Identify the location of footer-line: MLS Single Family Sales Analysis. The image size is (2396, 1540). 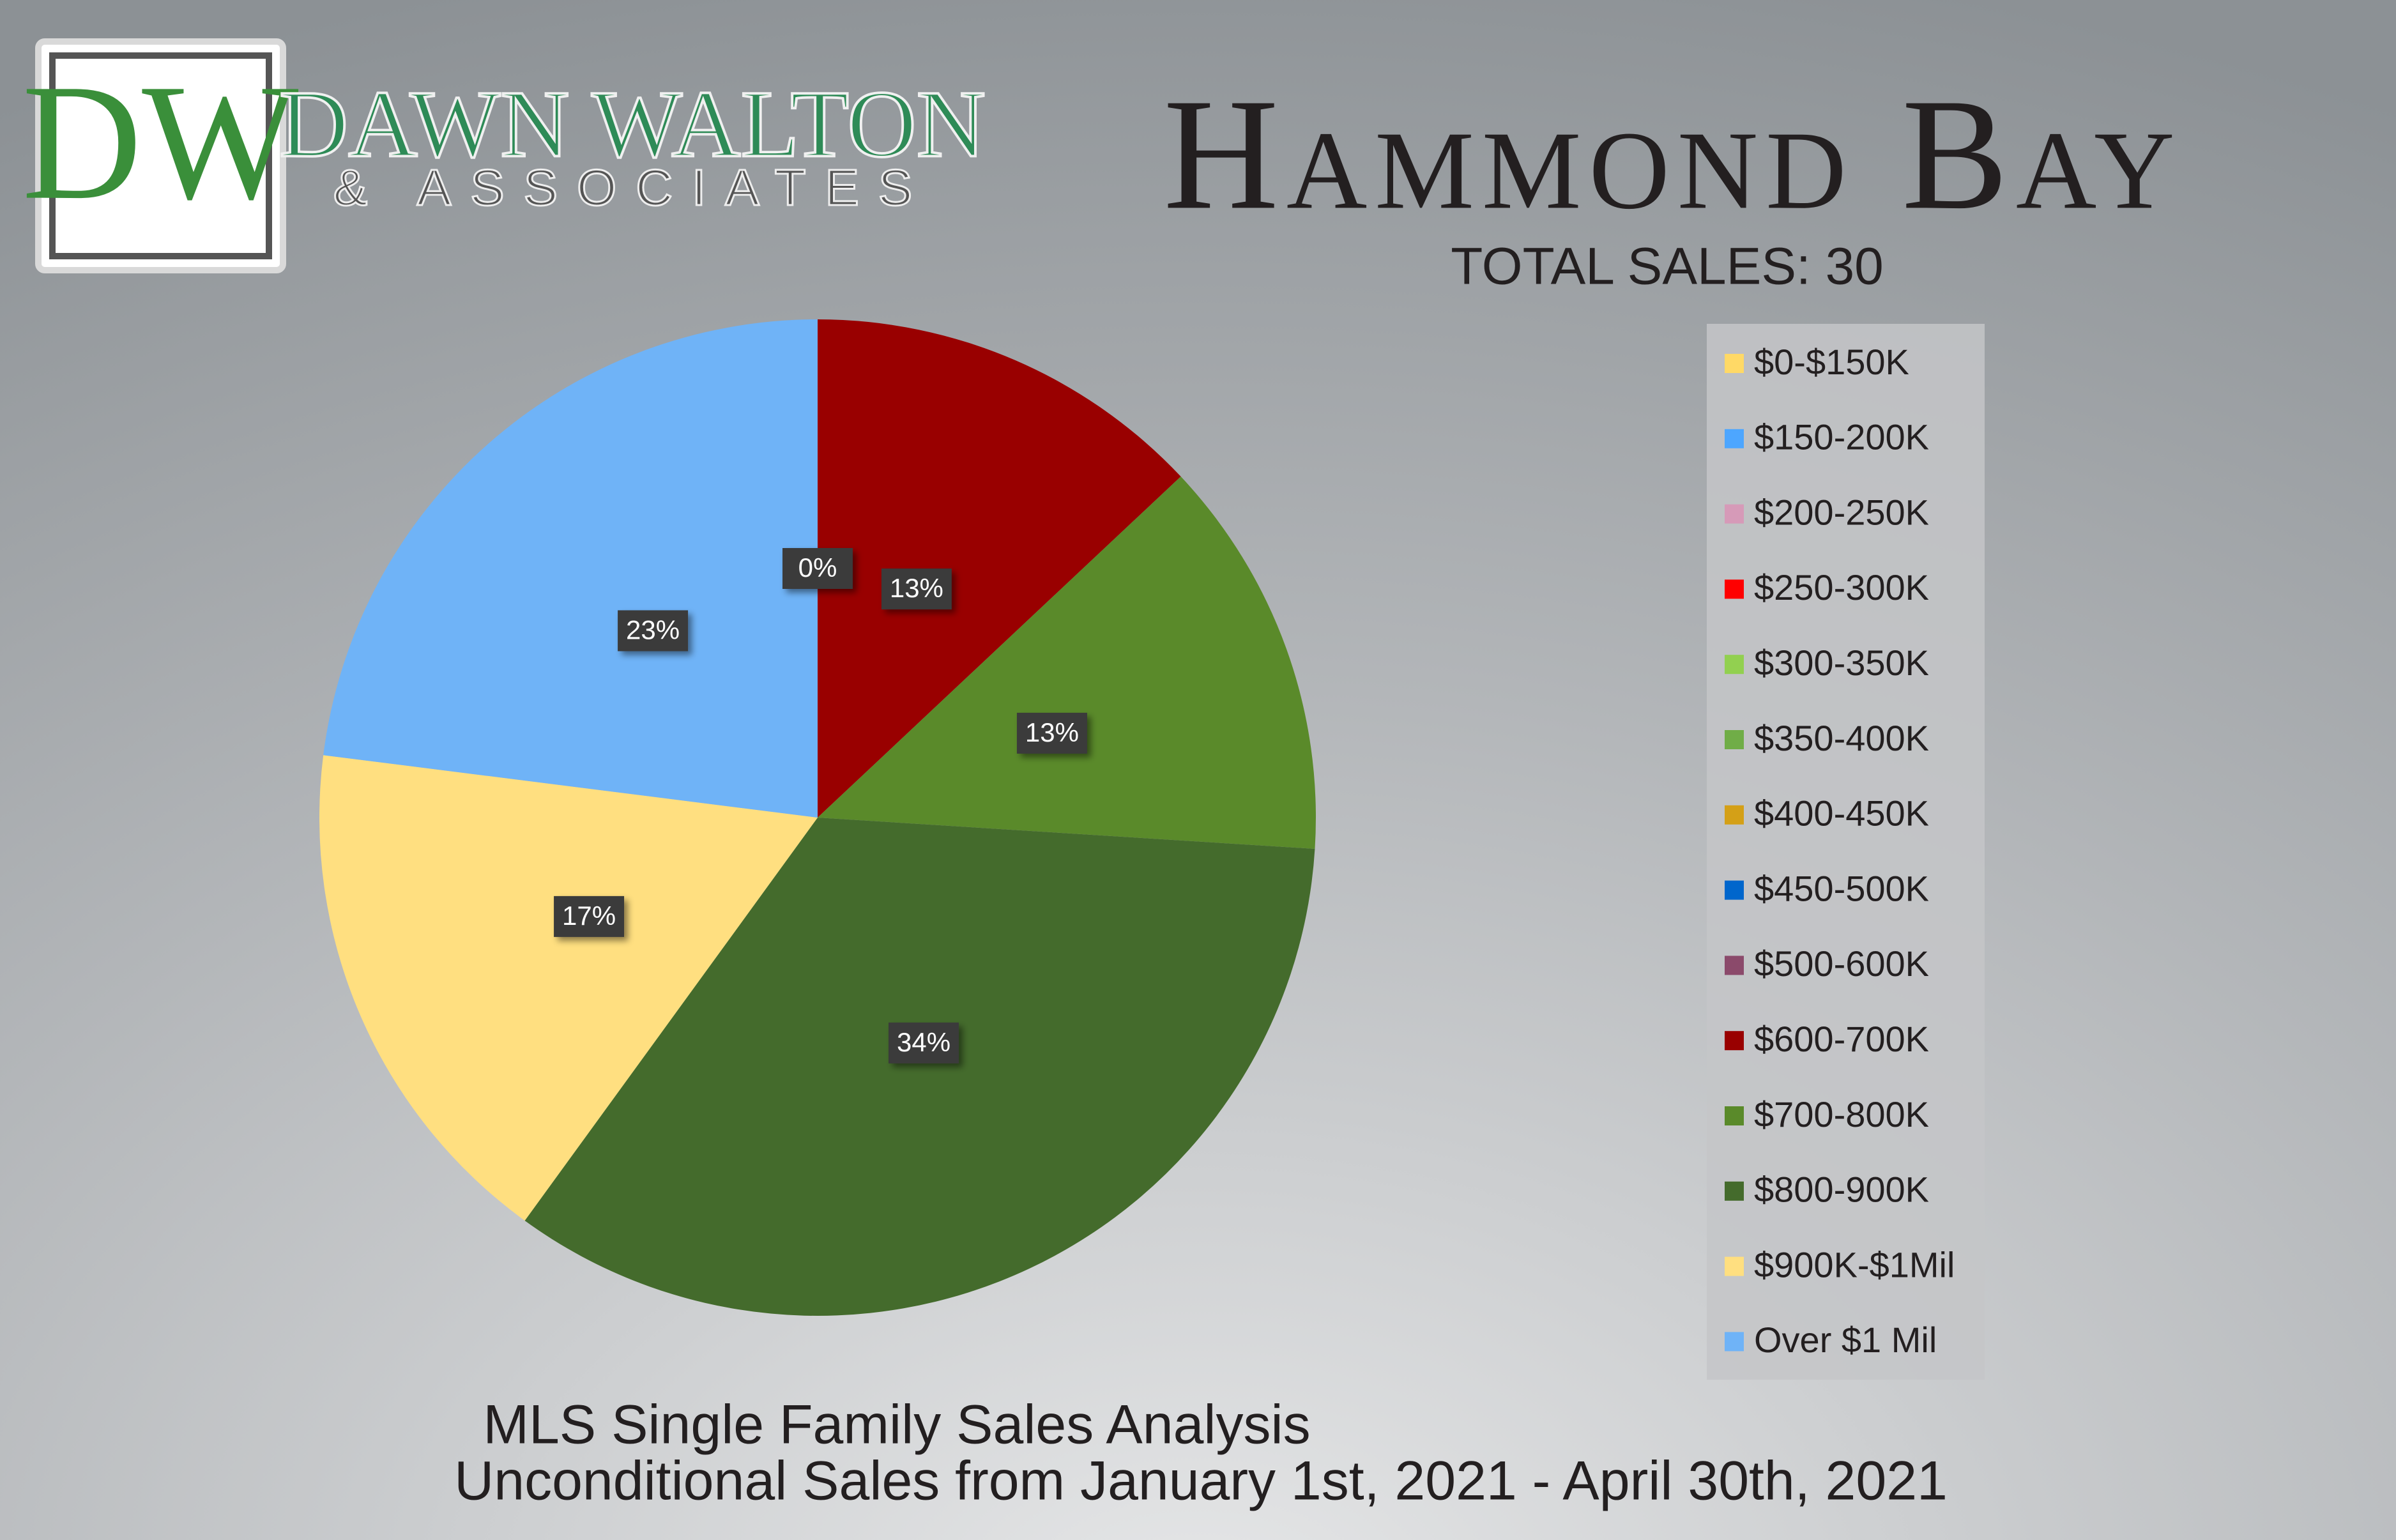
(896, 1425).